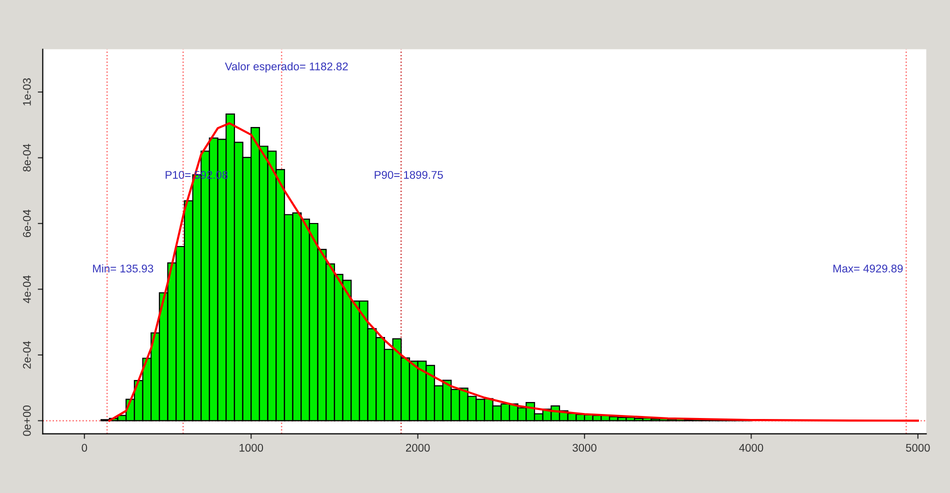 Image resolution: width=950 pixels, height=493 pixels. What do you see at coordinates (252, 448) in the screenshot?
I see `x-tick-label: 1000` at bounding box center [252, 448].